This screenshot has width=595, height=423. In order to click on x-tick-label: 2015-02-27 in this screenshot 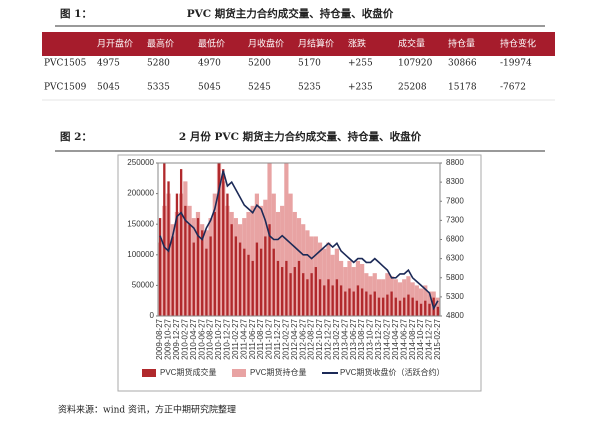, I will do `click(437, 338)`.